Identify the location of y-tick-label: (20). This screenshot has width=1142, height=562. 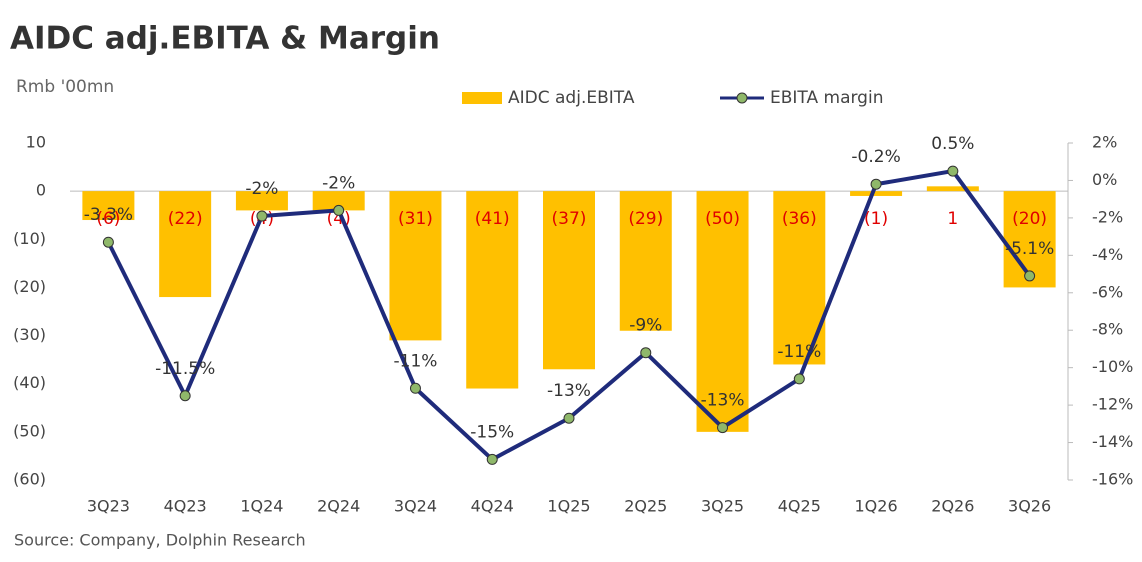
(29, 286).